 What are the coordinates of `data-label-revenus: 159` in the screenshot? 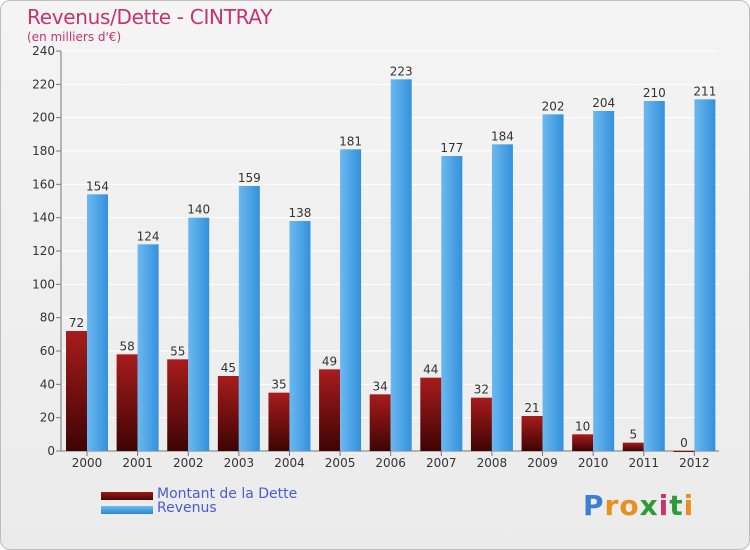 It's located at (249, 178).